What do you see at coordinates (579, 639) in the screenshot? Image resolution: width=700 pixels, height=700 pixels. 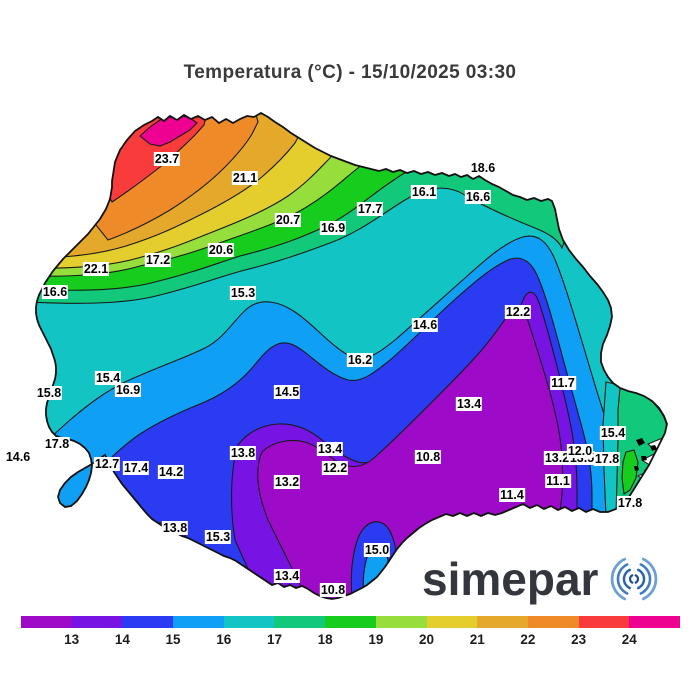 I see `colorbar-tick: 23` at bounding box center [579, 639].